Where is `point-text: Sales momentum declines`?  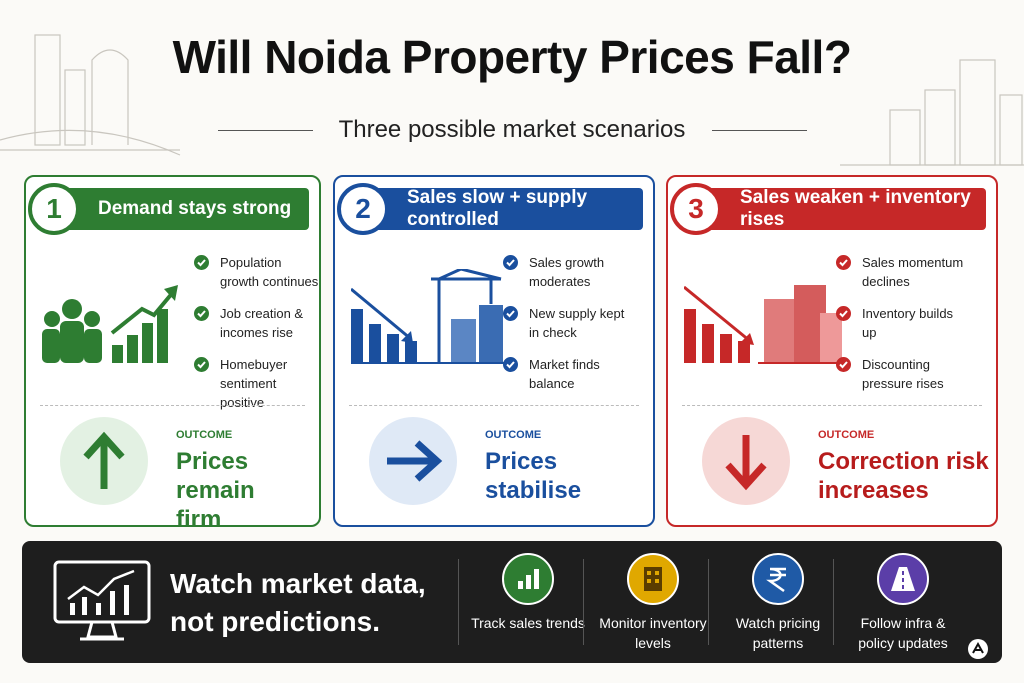
point-text: Sales momentum declines is located at coordinates (913, 272).